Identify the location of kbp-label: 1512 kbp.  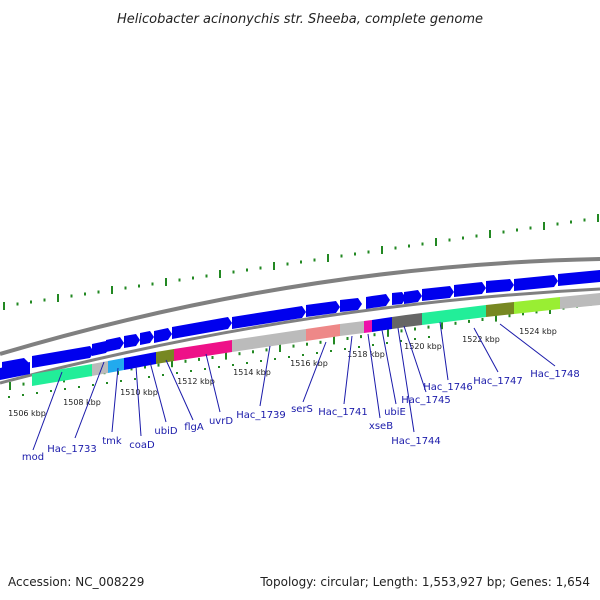
(196, 381).